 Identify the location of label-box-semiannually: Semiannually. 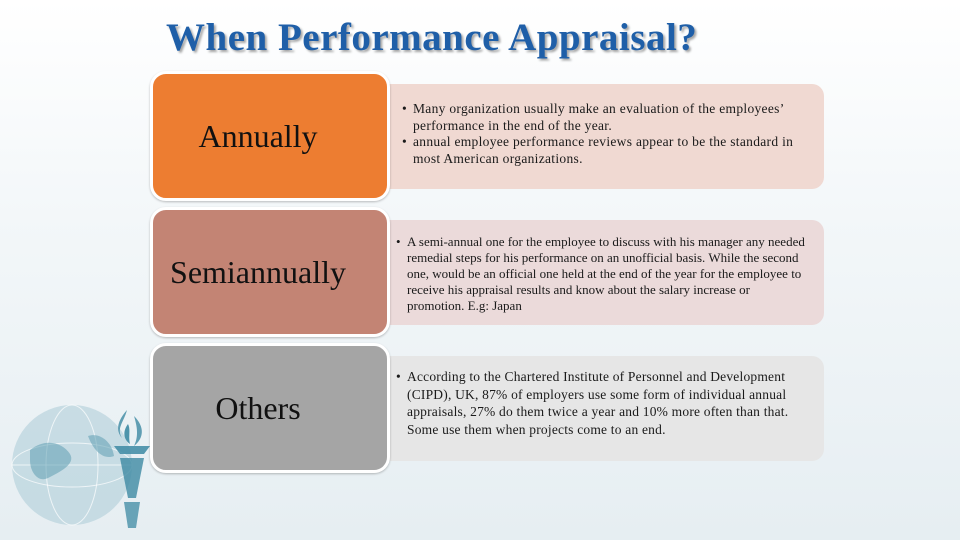
(270, 272).